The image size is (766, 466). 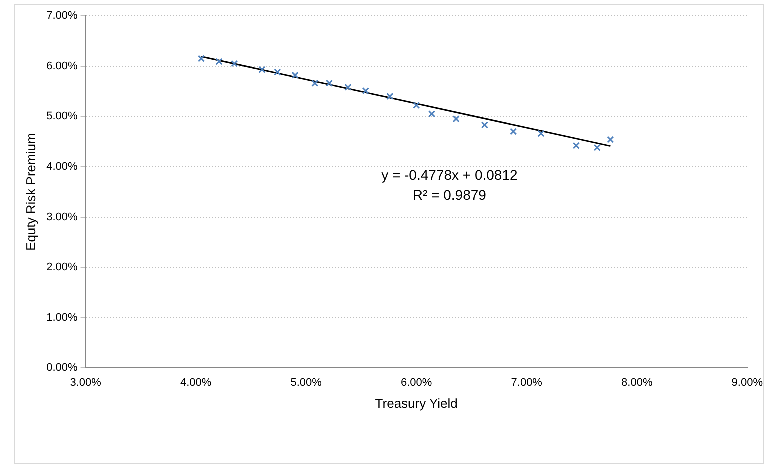 I want to click on x-tick-label: 4.00%, so click(x=196, y=382).